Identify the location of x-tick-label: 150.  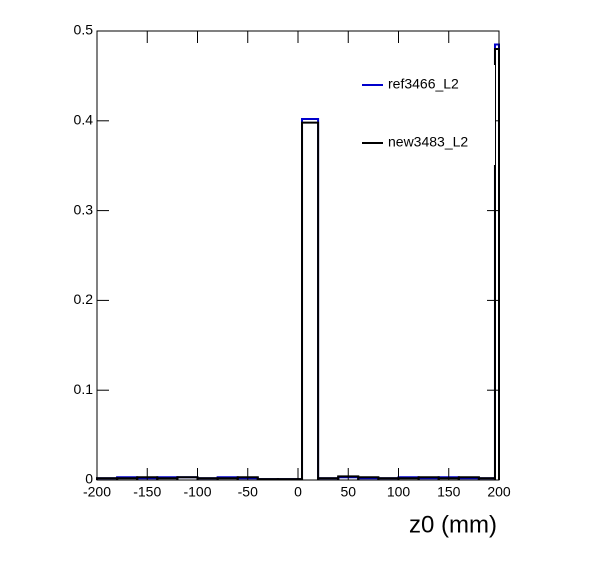
(449, 492).